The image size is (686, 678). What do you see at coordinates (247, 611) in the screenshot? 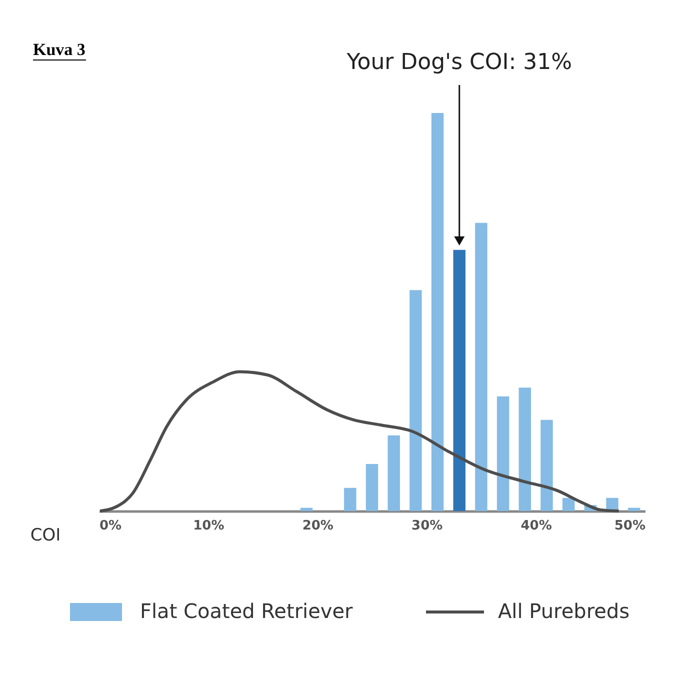
I see `legend-label: Flat Coated Retriever` at bounding box center [247, 611].